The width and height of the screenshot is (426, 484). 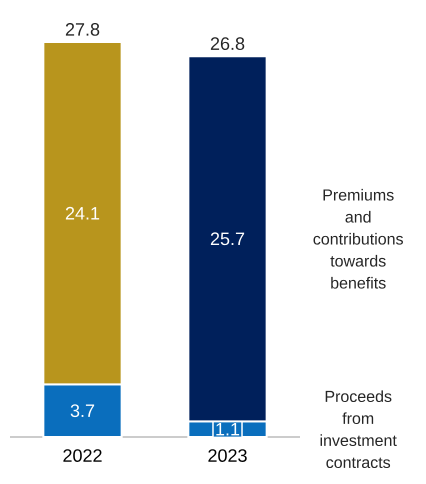 I want to click on data-label: 25.7, so click(x=227, y=239).